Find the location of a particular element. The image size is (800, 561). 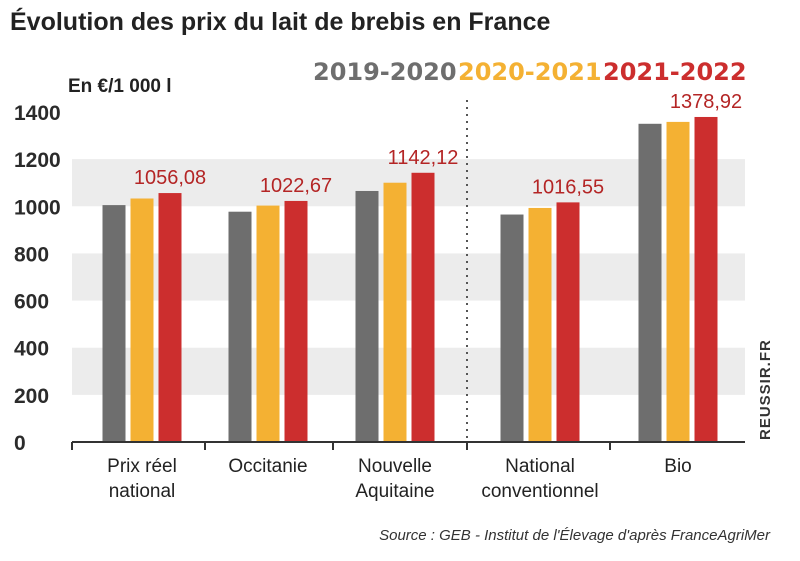

y-axis-unit-label: En €/1 000 l is located at coordinates (120, 86).